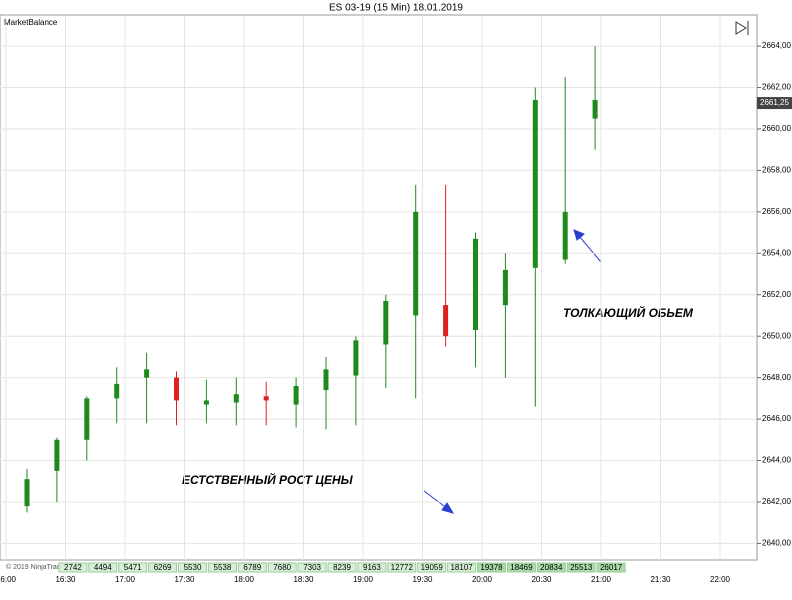  Describe the element at coordinates (303, 579) in the screenshot. I see `x-tick-label: 18:30` at that location.